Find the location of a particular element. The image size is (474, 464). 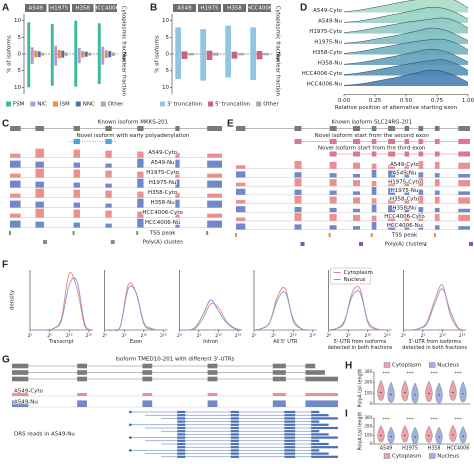

x-tick-label: 2⁵ is located at coordinates (423, 336).